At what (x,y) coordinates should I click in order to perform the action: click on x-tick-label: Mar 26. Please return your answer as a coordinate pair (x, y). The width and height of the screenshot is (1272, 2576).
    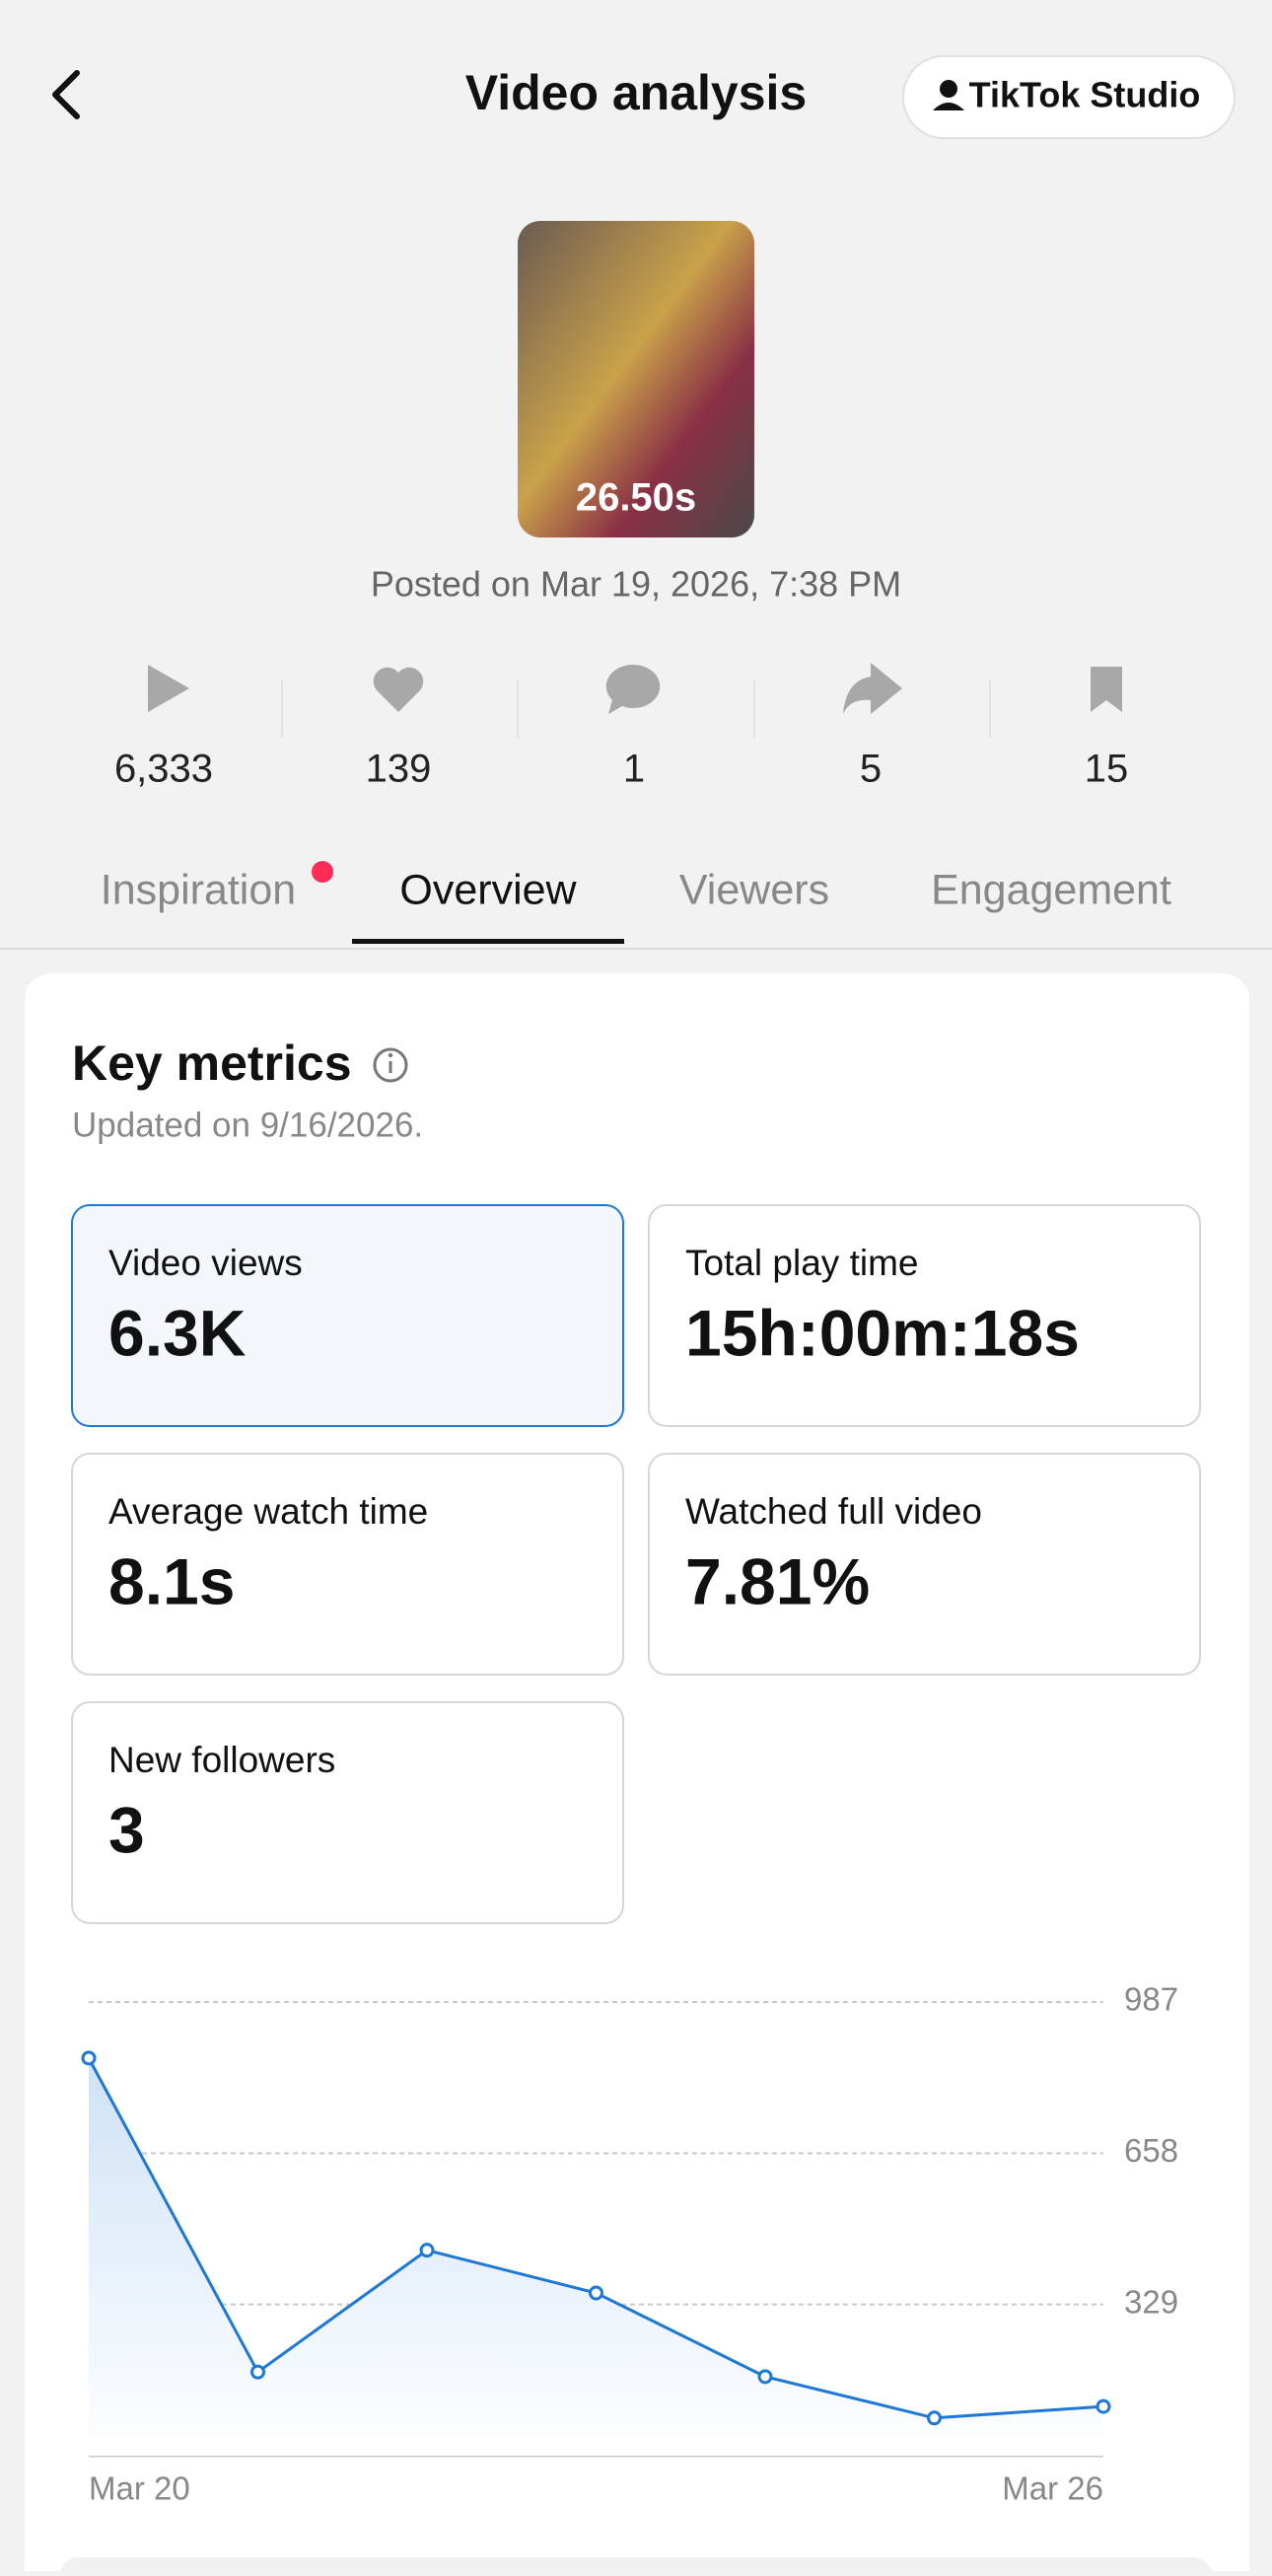
    Looking at the image, I should click on (1052, 2488).